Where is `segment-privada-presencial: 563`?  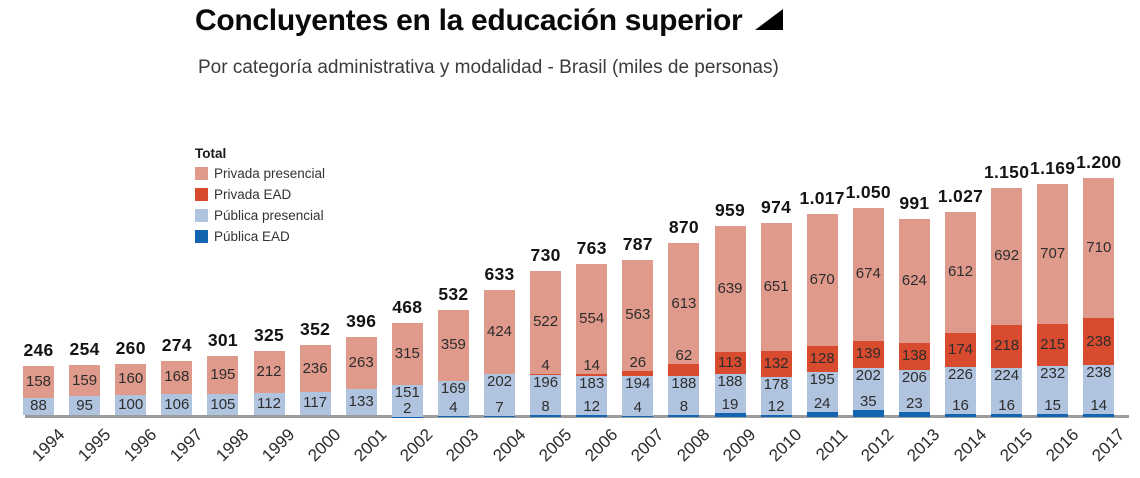 segment-privada-presencial: 563 is located at coordinates (638, 315).